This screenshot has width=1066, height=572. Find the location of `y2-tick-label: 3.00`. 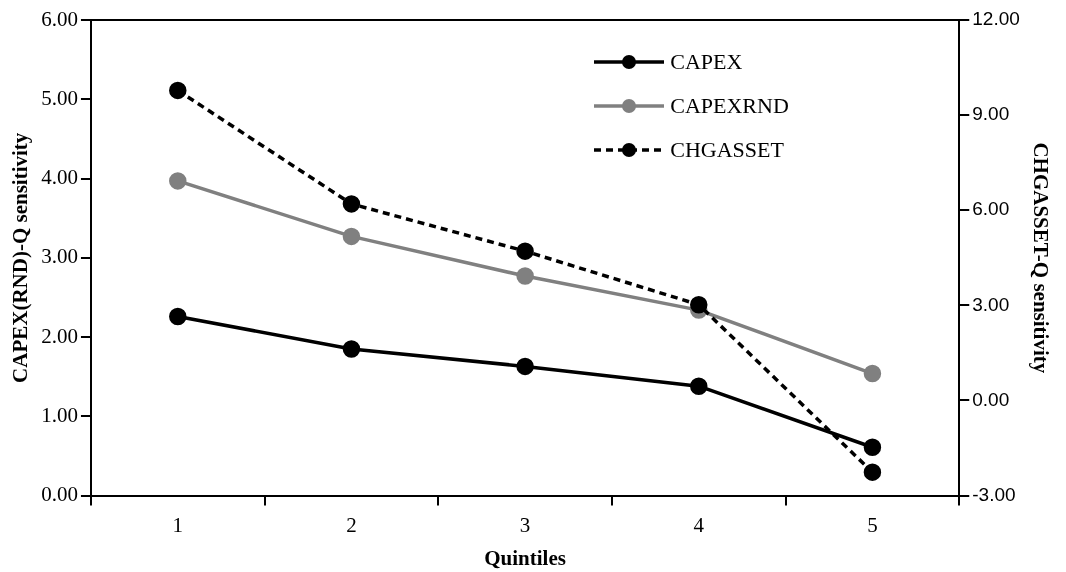

y2-tick-label: 3.00 is located at coordinates (991, 304).